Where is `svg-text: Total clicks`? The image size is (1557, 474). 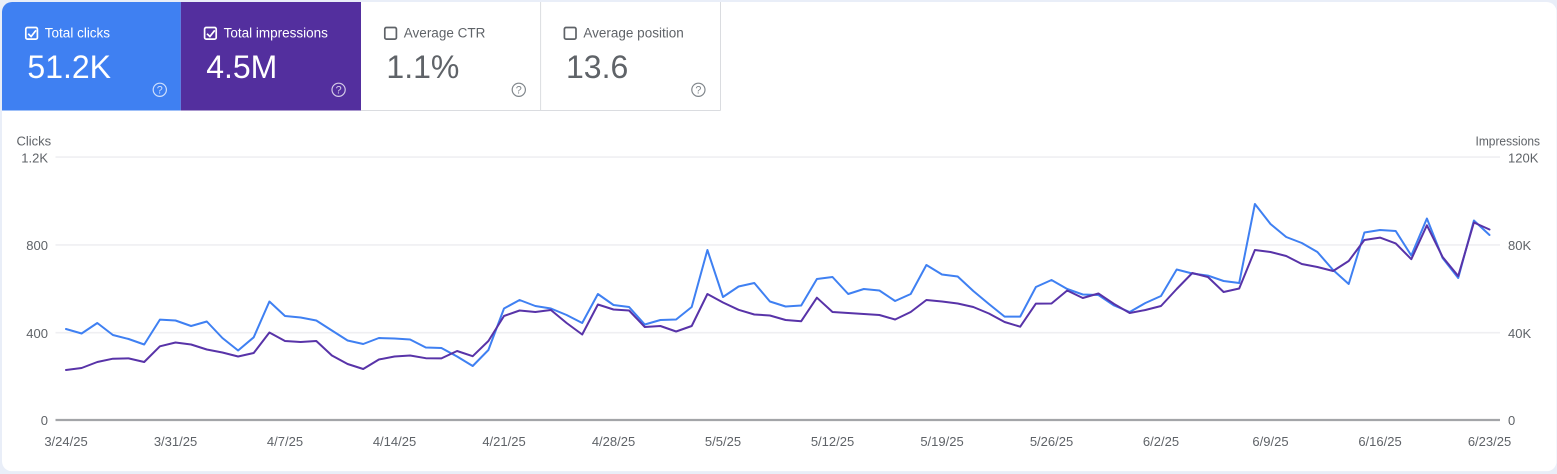
svg-text: Total clicks is located at coordinates (78, 33).